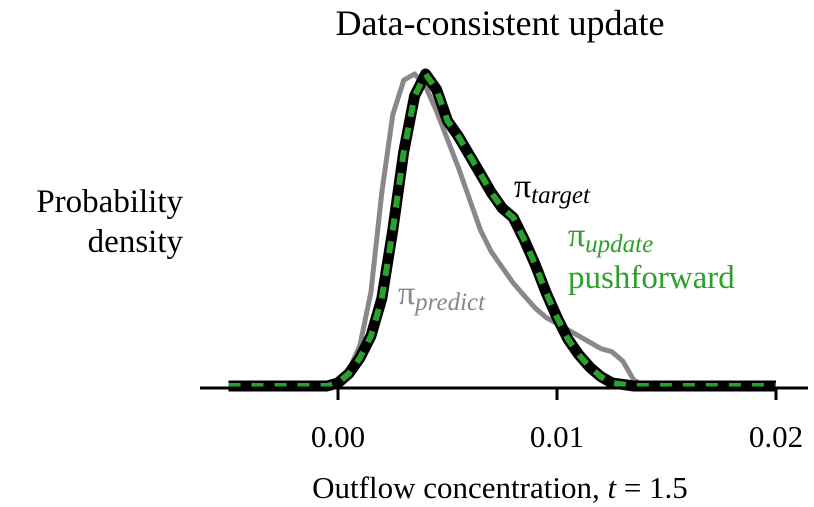  Describe the element at coordinates (651, 278) in the screenshot. I see `label-pushforward: pushforward` at that location.